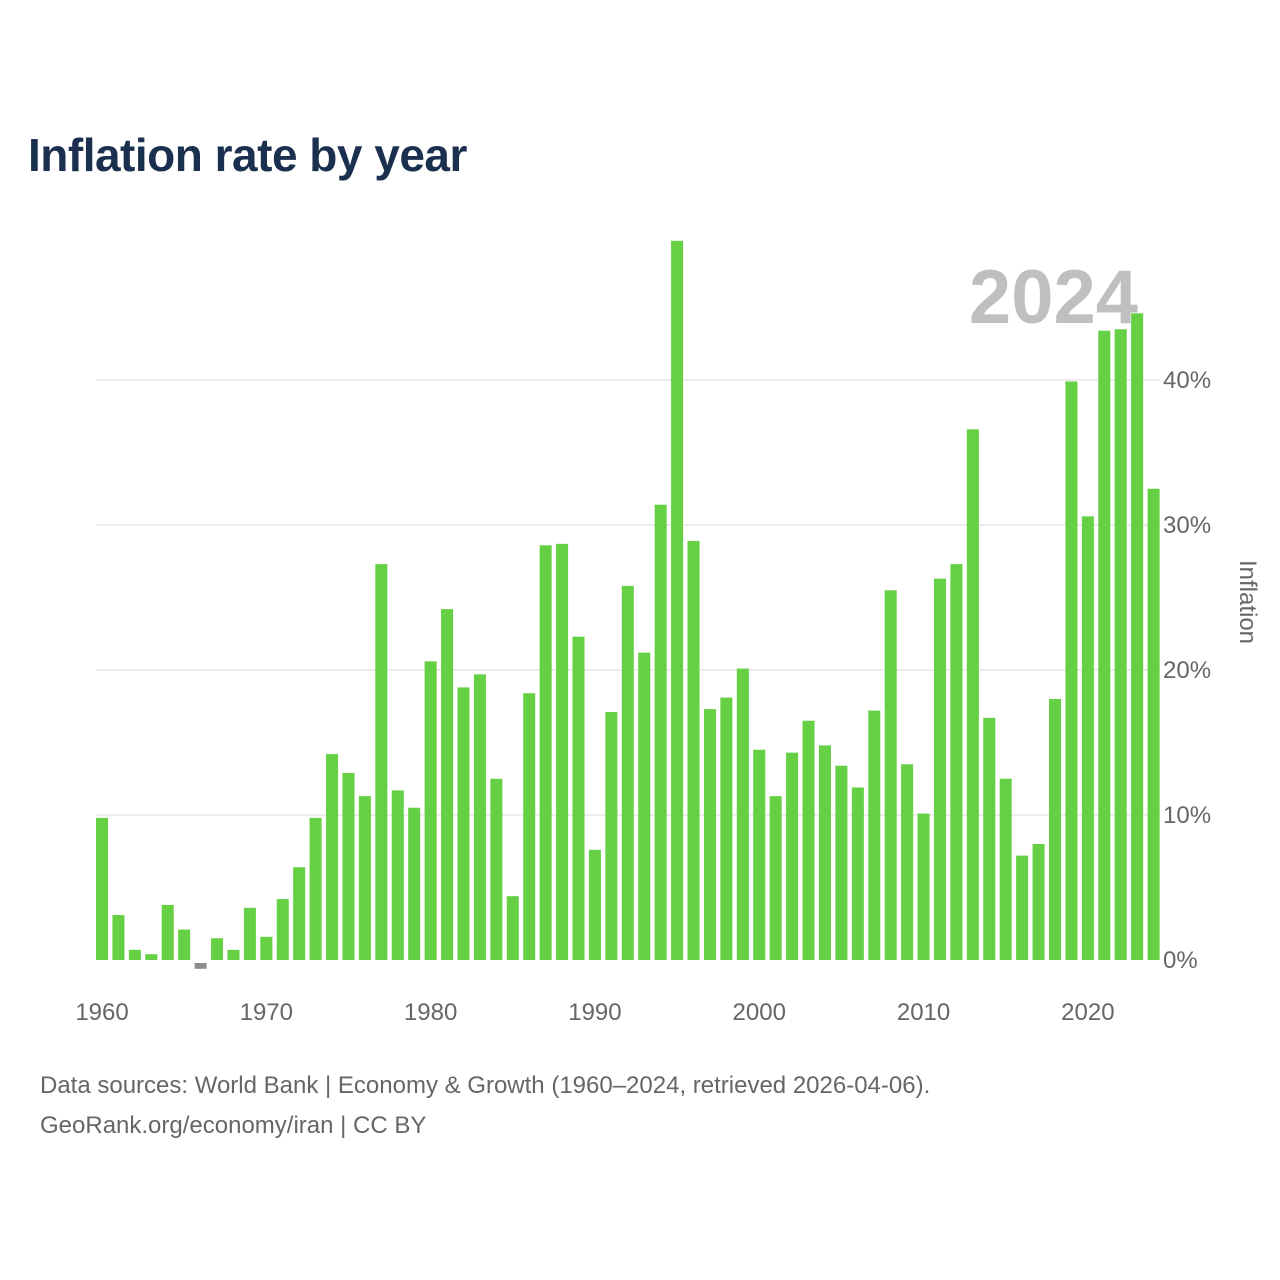  What do you see at coordinates (102, 888) in the screenshot?
I see `bar-1960` at bounding box center [102, 888].